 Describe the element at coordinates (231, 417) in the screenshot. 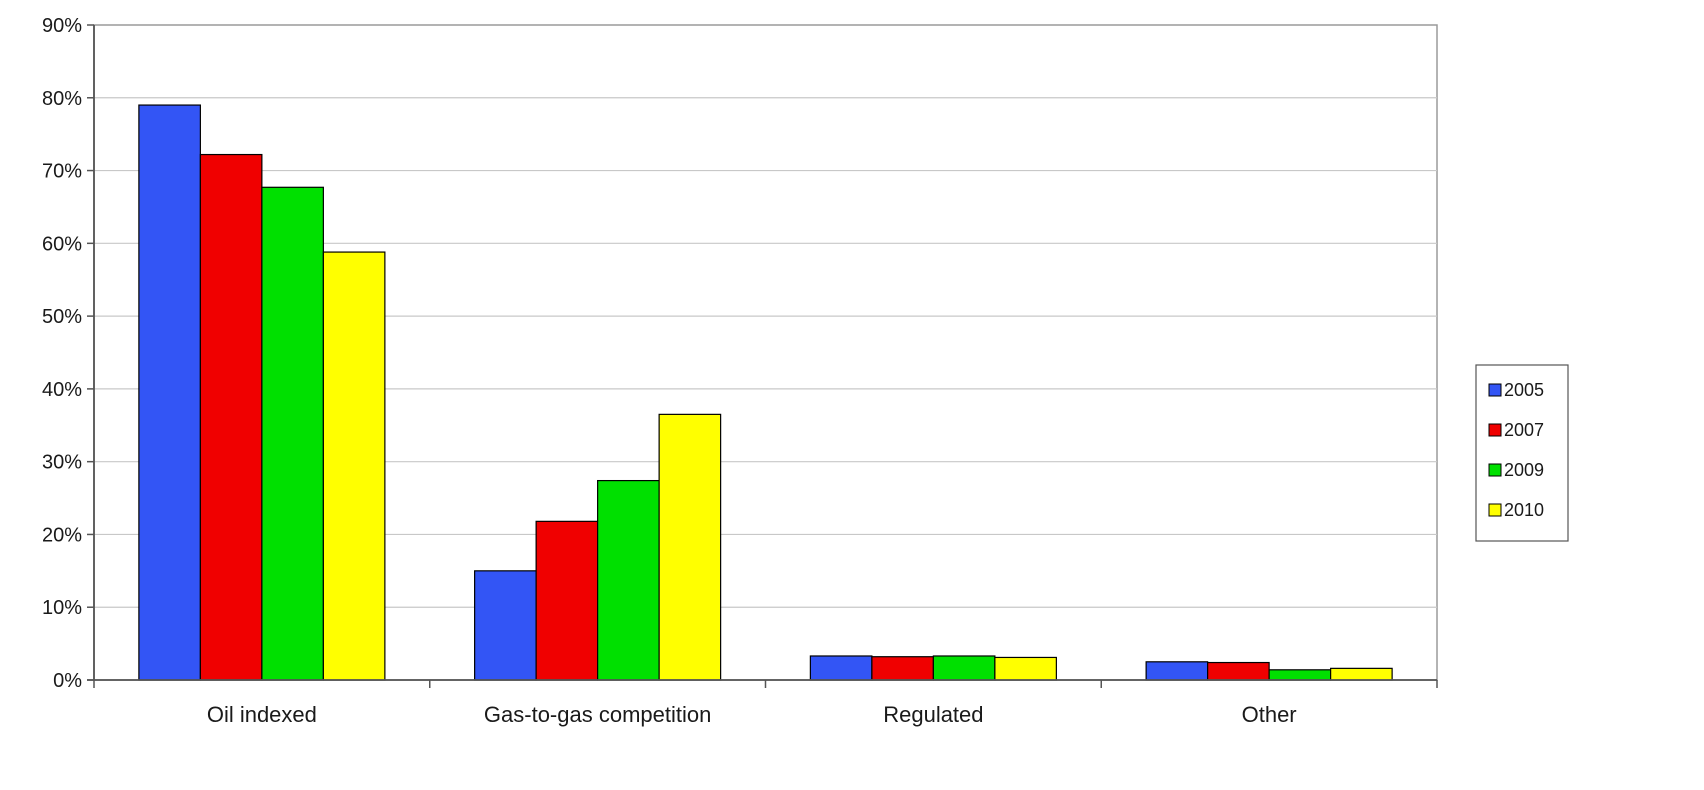

I see `bar-oil-indexed-2007` at that location.